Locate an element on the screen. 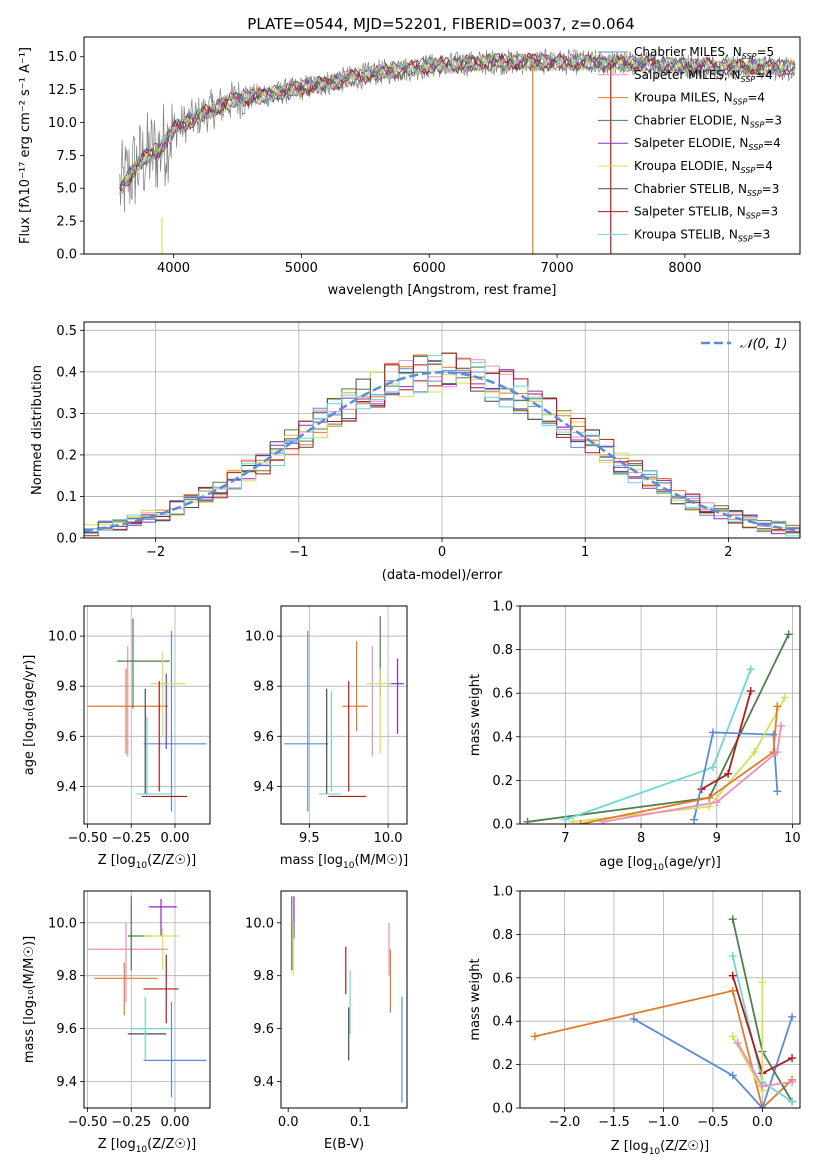  y-tick-label: 0.1 is located at coordinates (66, 497).